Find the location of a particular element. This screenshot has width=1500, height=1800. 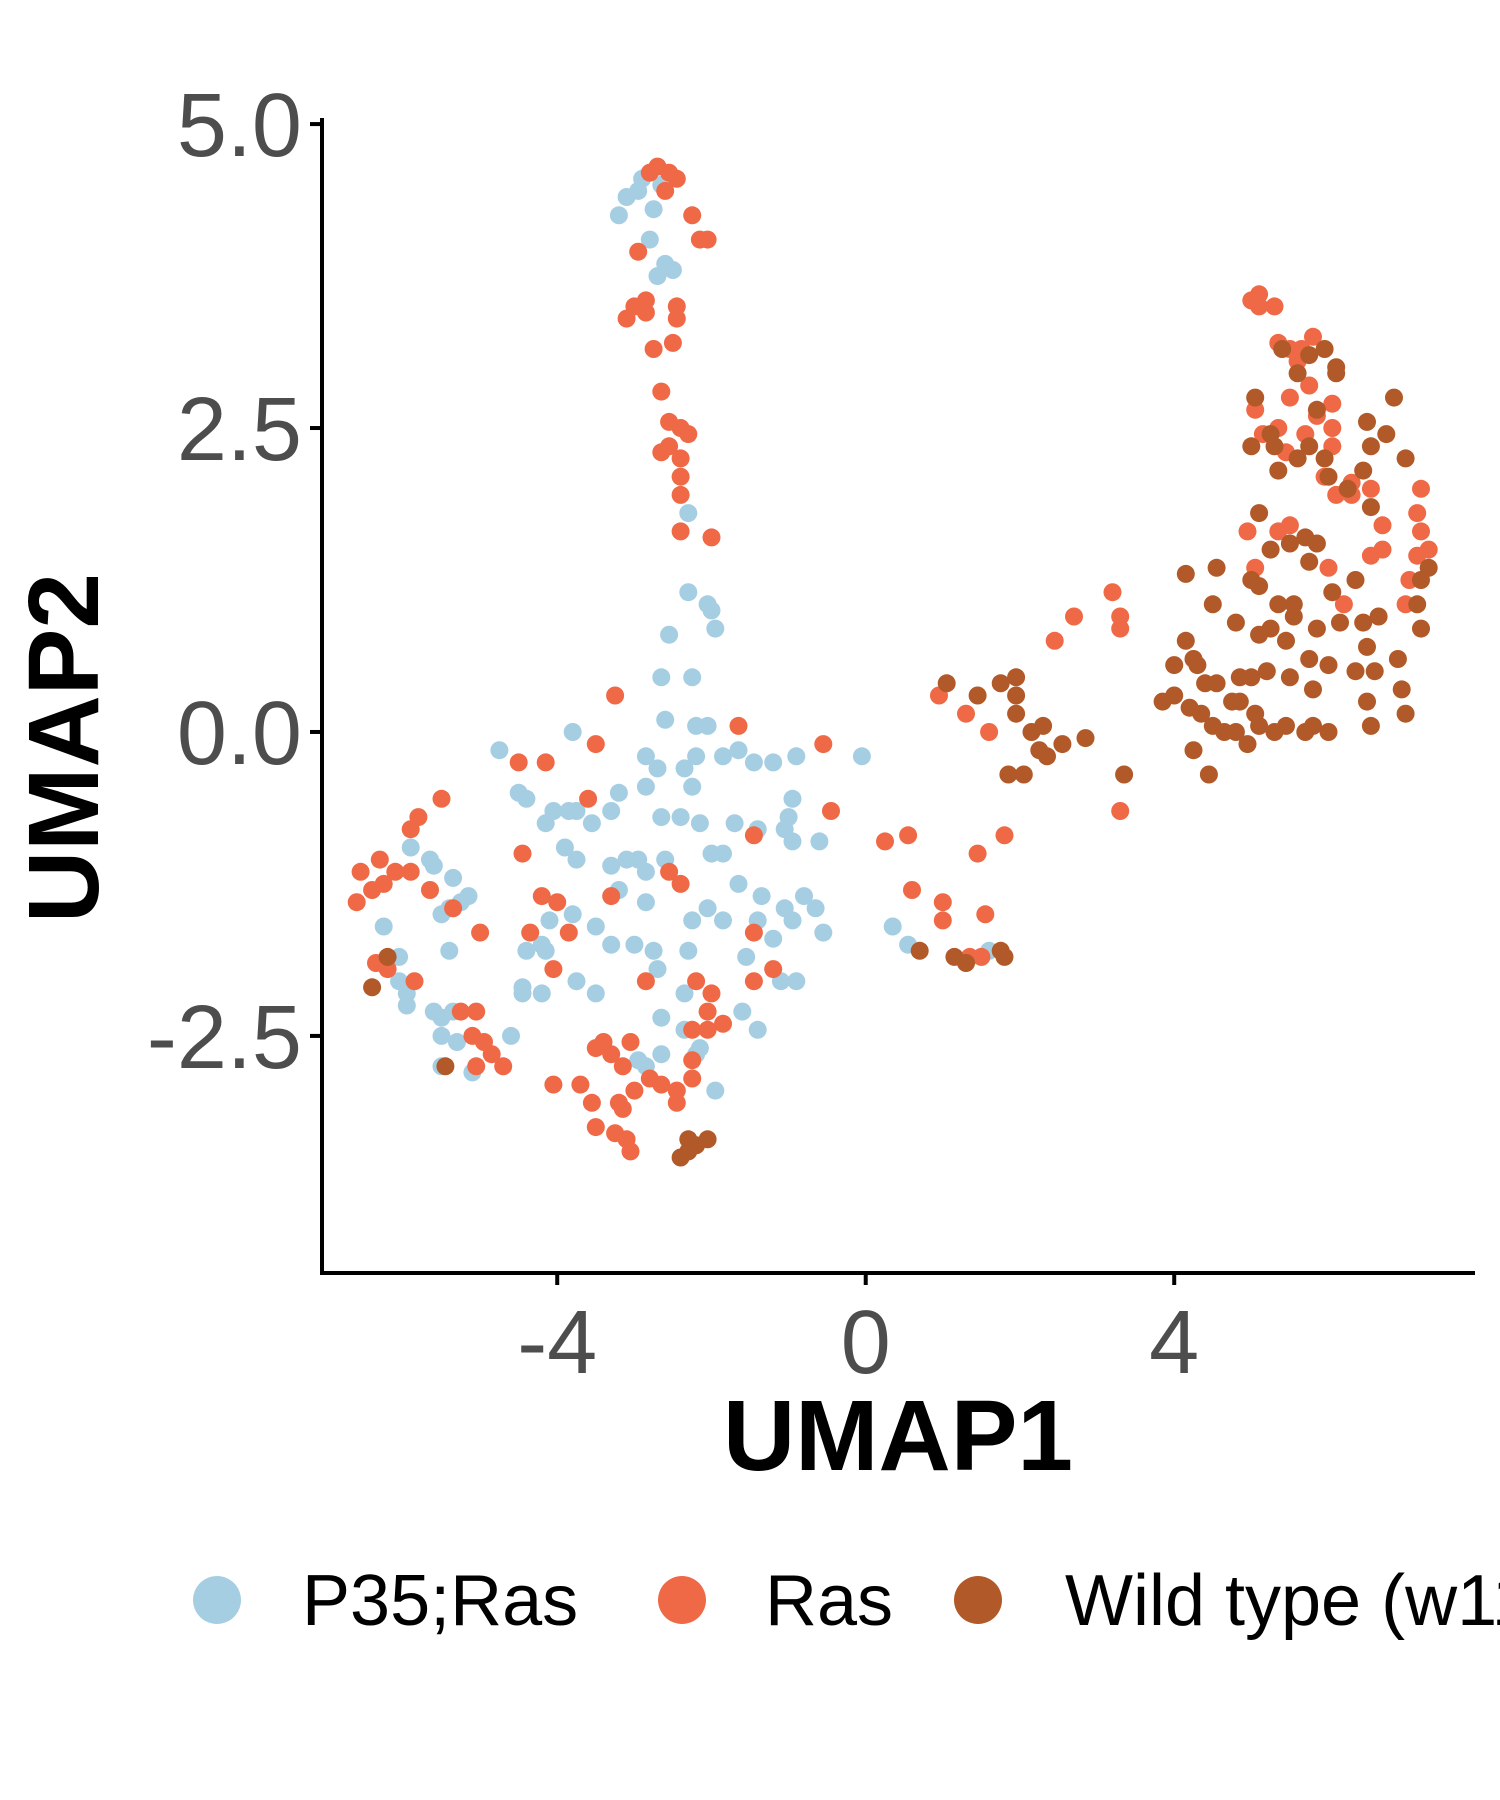

y-tick-label-2: 2.5 is located at coordinates (239, 430).